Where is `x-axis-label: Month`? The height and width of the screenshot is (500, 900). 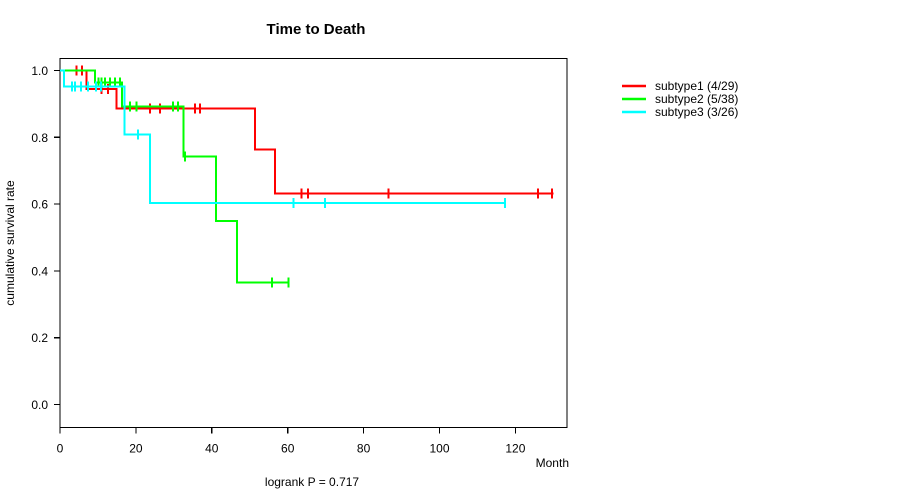 x-axis-label: Month is located at coordinates (552, 463).